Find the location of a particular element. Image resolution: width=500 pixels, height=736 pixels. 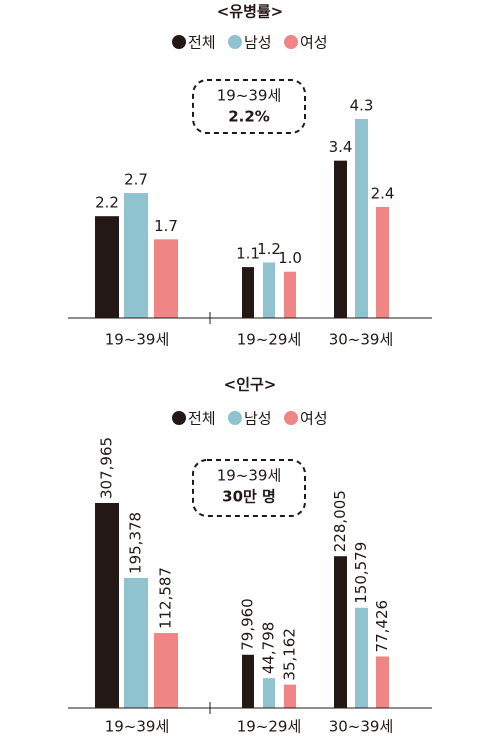

value-label: 79,960 is located at coordinates (248, 624).